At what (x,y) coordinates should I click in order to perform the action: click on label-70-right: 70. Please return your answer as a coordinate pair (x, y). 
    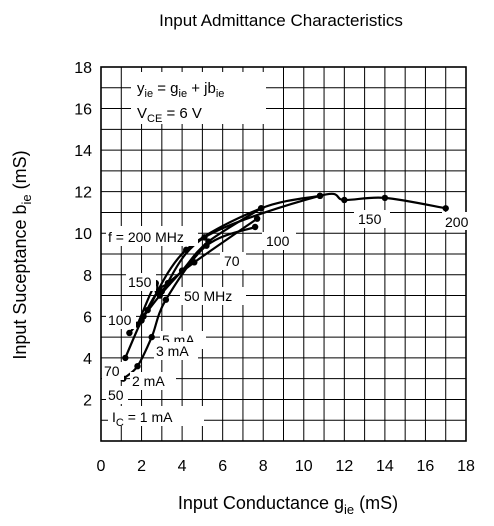
    Looking at the image, I should click on (232, 261).